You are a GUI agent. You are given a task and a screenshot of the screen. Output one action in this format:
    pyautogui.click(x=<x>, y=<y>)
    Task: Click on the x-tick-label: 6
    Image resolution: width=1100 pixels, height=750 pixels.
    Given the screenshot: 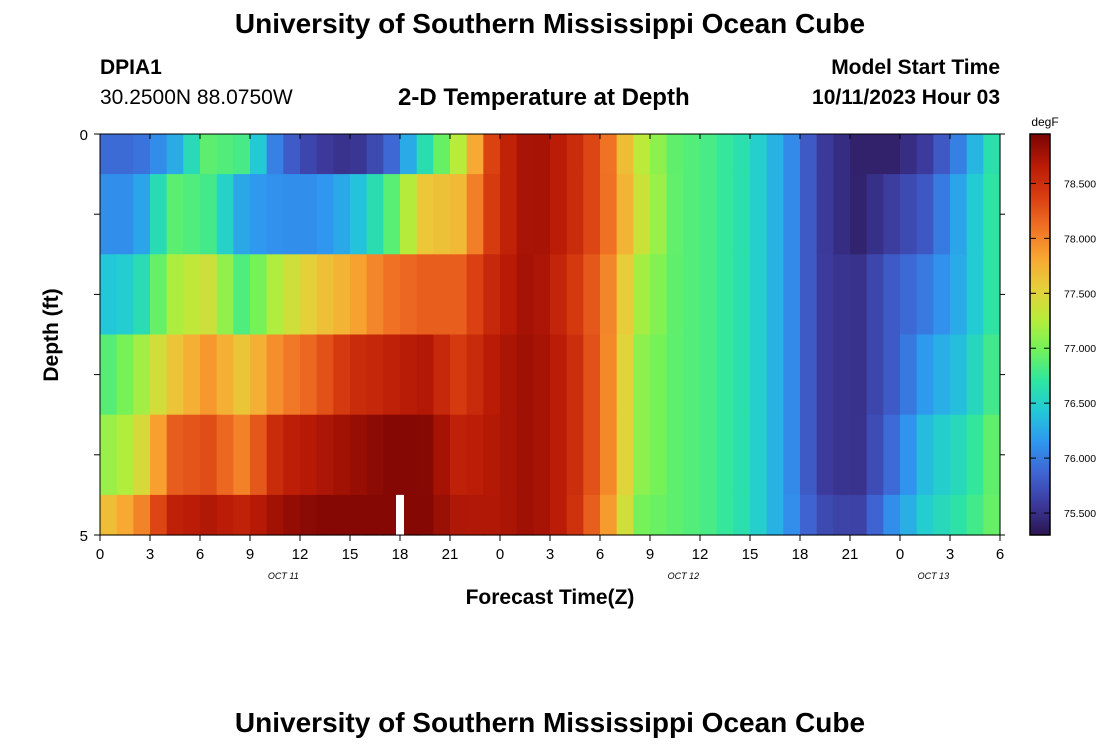 What is the action you would take?
    pyautogui.click(x=200, y=554)
    